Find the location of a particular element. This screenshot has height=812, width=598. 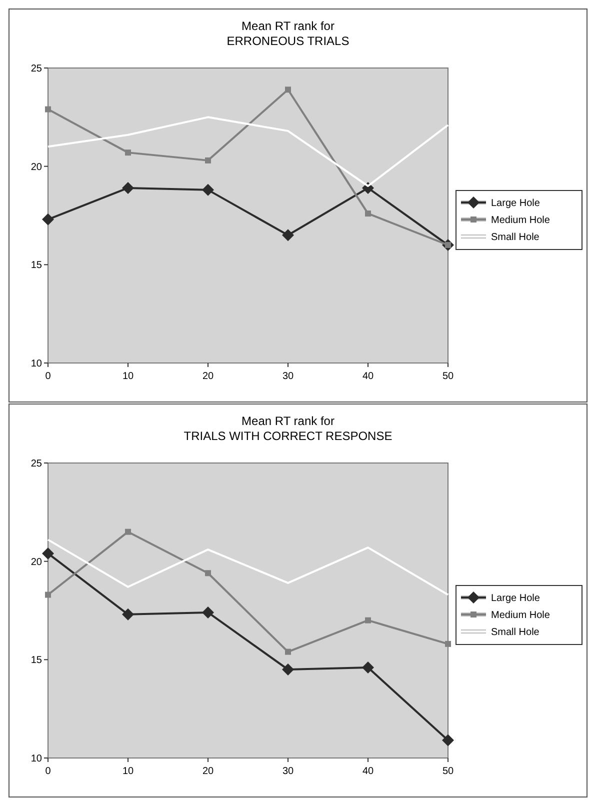

line-series is located at coordinates (248, 567).